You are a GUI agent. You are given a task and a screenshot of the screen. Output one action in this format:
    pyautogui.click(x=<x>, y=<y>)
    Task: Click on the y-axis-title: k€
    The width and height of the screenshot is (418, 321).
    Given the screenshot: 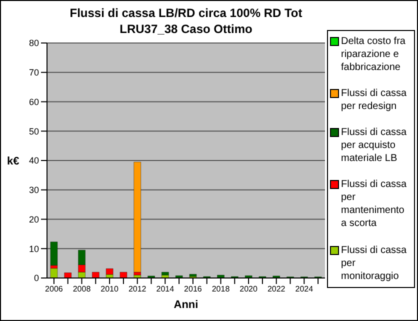 What is the action you would take?
    pyautogui.click(x=13, y=161)
    